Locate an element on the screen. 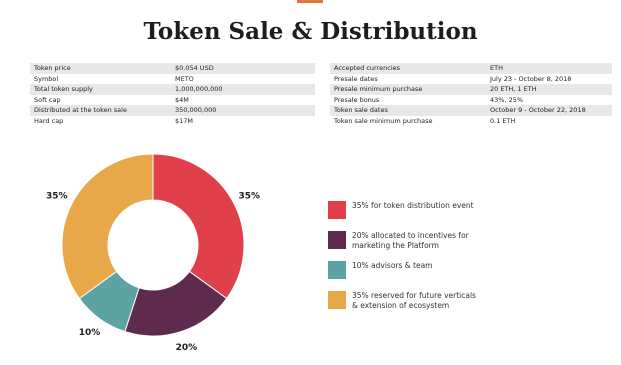 This screenshot has width=621, height=365. value-label: 10% is located at coordinates (90, 333).